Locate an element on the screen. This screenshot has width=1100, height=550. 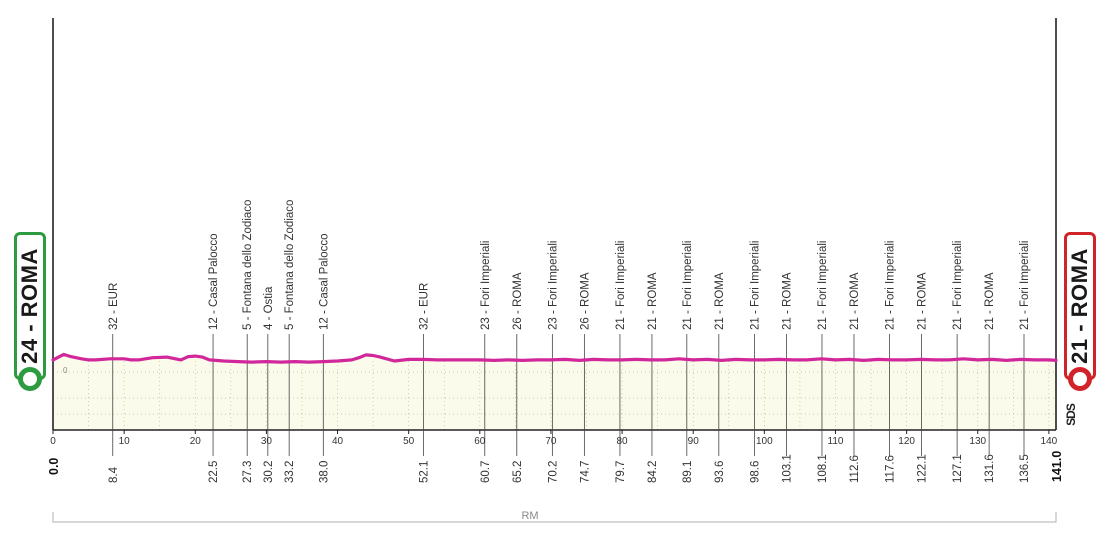
waypoint-label-3: 4 - Ostia is located at coordinates (269, 308).